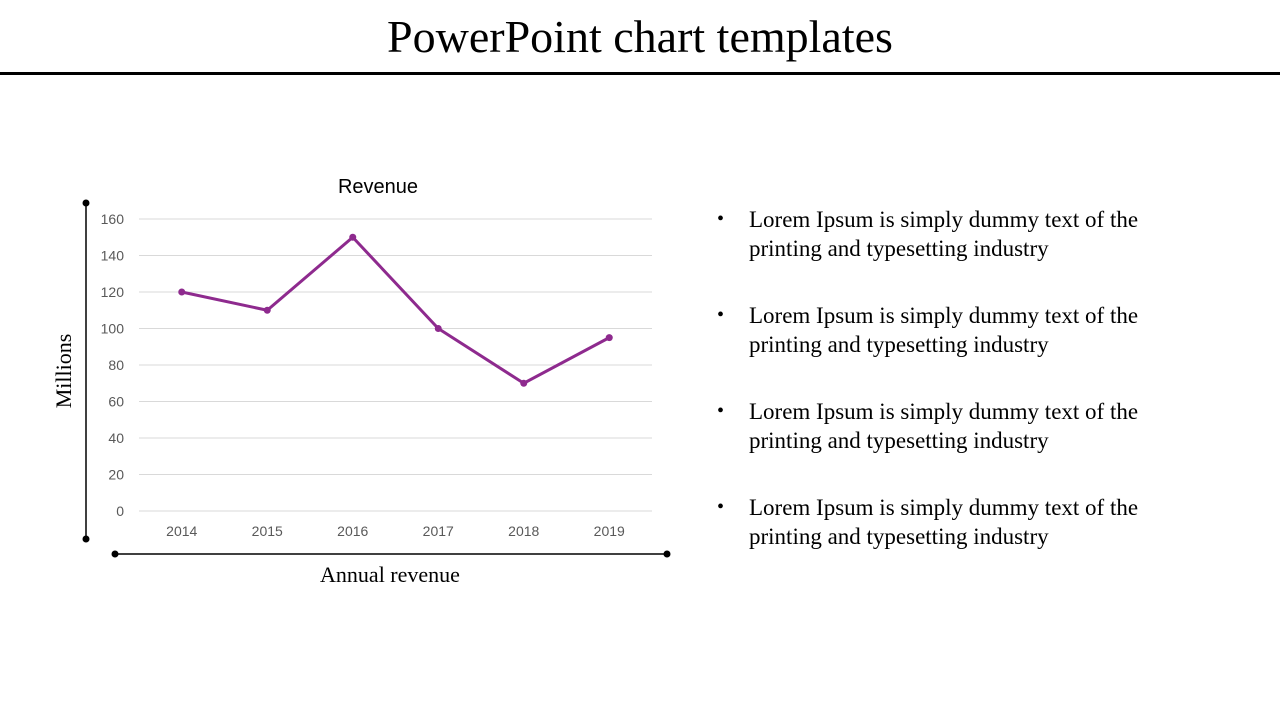 Image resolution: width=1280 pixels, height=720 pixels. I want to click on y-tick-label: 120, so click(113, 292).